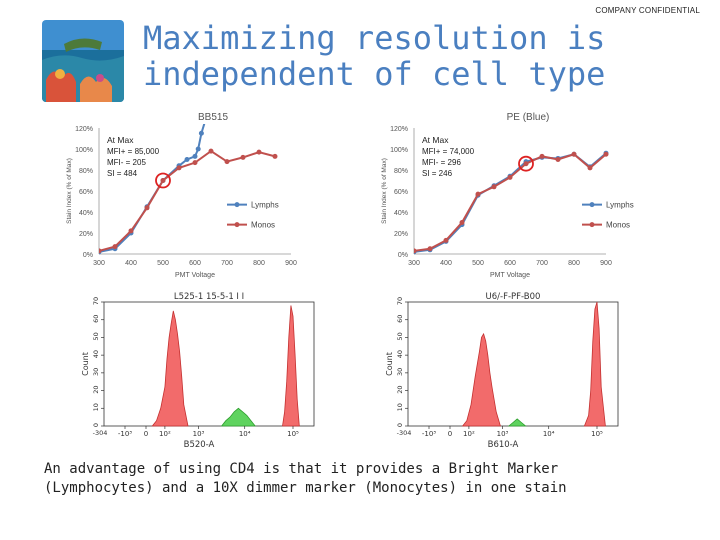 This screenshot has height=540, width=720. I want to click on y-tick-label: 30, so click(96, 372).